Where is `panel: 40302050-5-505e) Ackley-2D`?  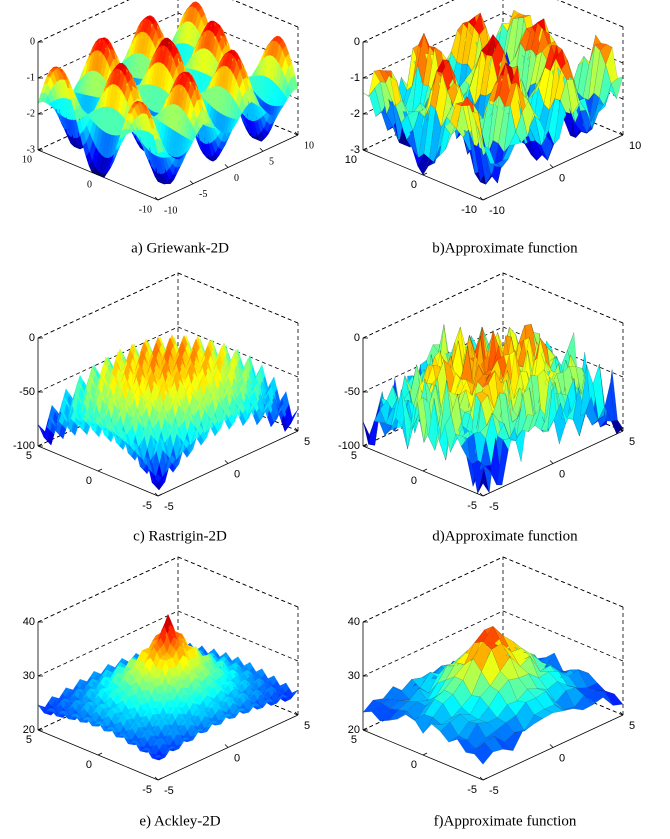 panel: 40302050-5-505e) Ackley-2D is located at coordinates (166, 693).